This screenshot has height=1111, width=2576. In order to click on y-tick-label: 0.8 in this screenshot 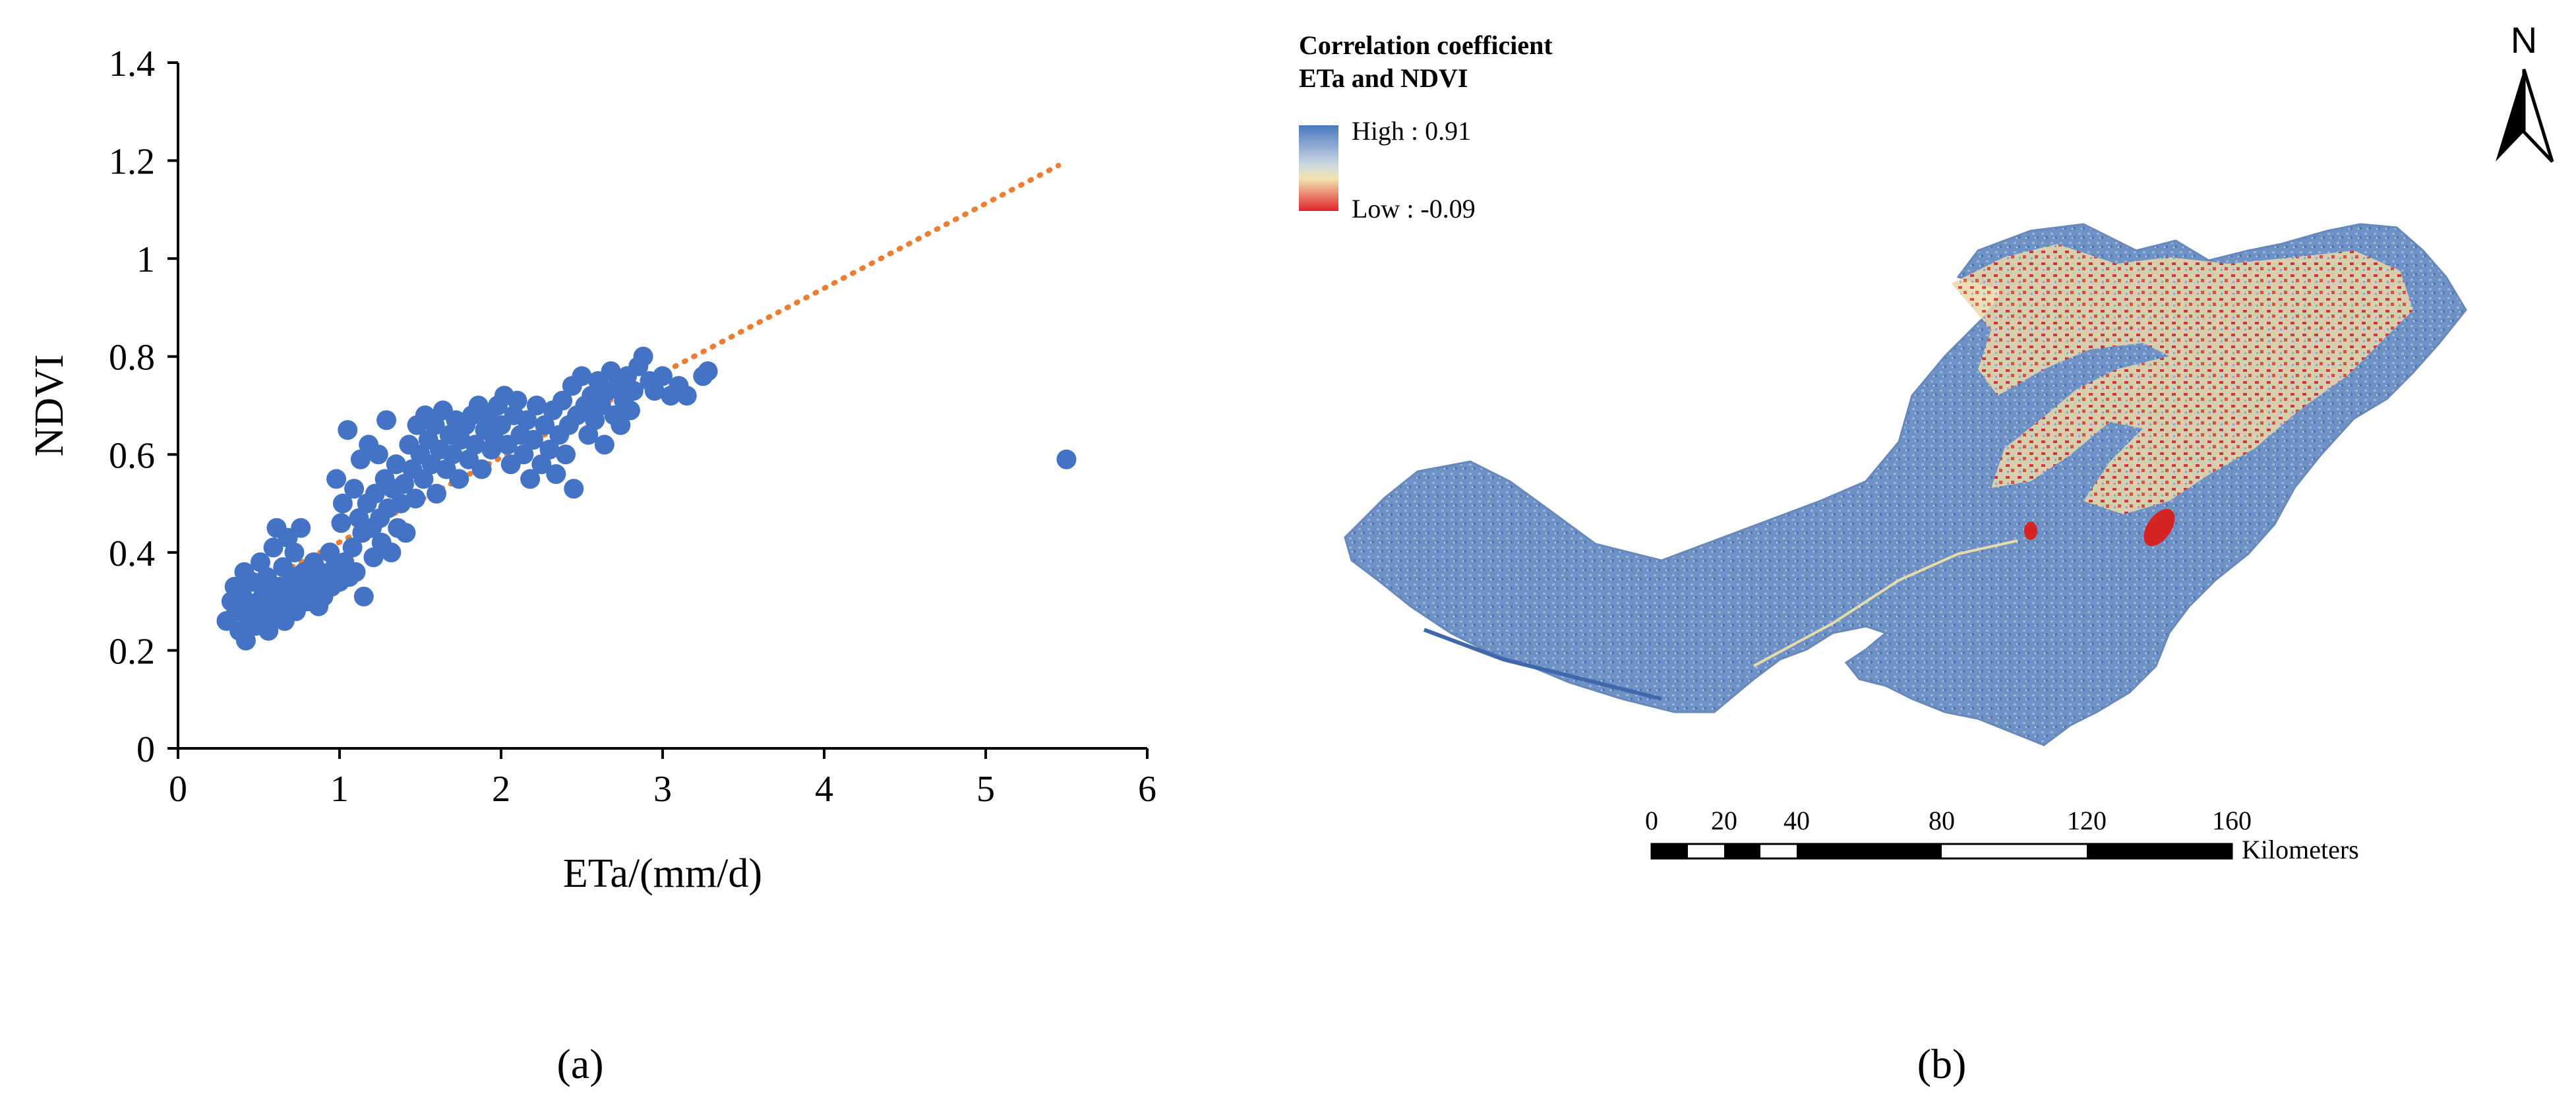, I will do `click(132, 358)`.